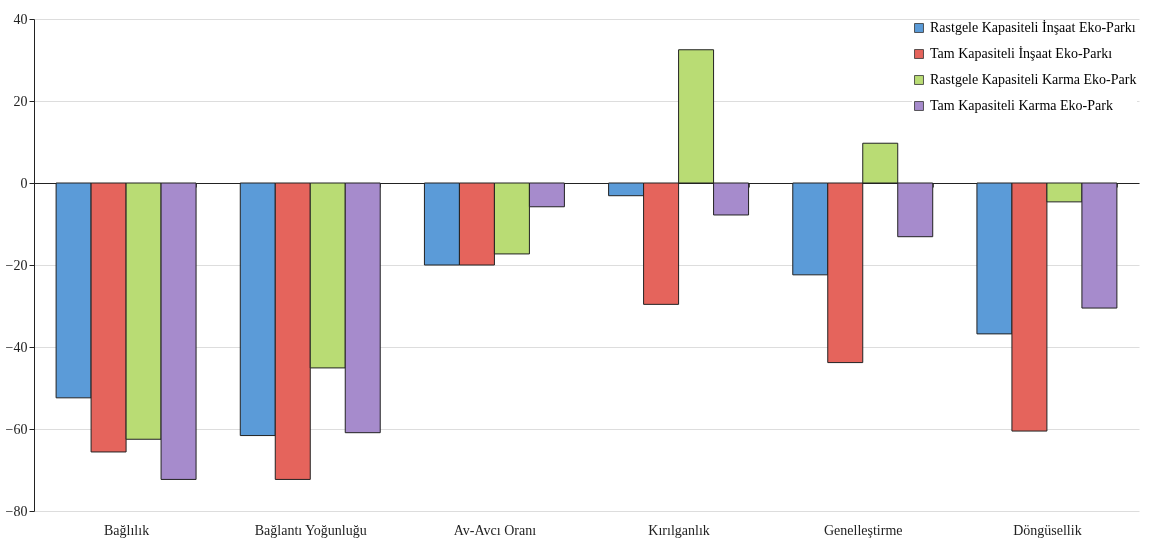 The image size is (1163, 543). Describe the element at coordinates (20, 101) in the screenshot. I see `y-tick-label: 20` at that location.